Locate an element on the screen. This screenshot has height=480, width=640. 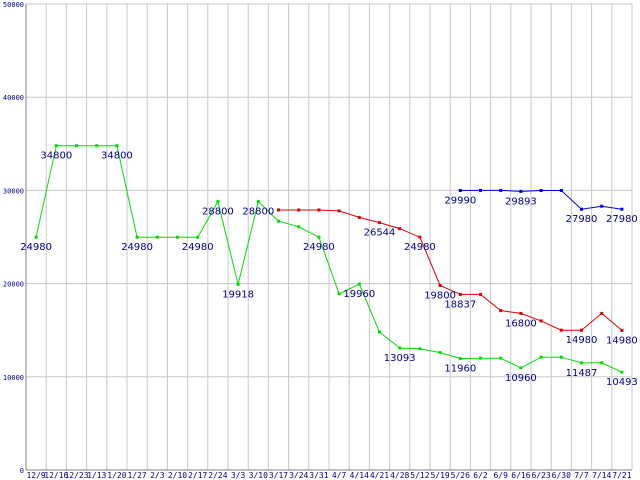
data-label: 26544 is located at coordinates (380, 233).